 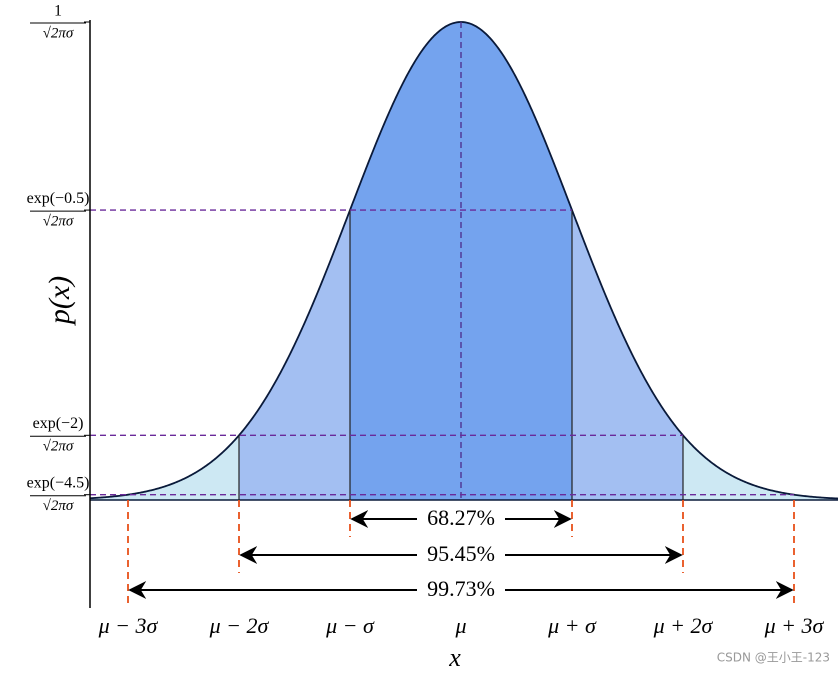 What do you see at coordinates (460, 625) in the screenshot?
I see `x-tick-label: μ` at bounding box center [460, 625].